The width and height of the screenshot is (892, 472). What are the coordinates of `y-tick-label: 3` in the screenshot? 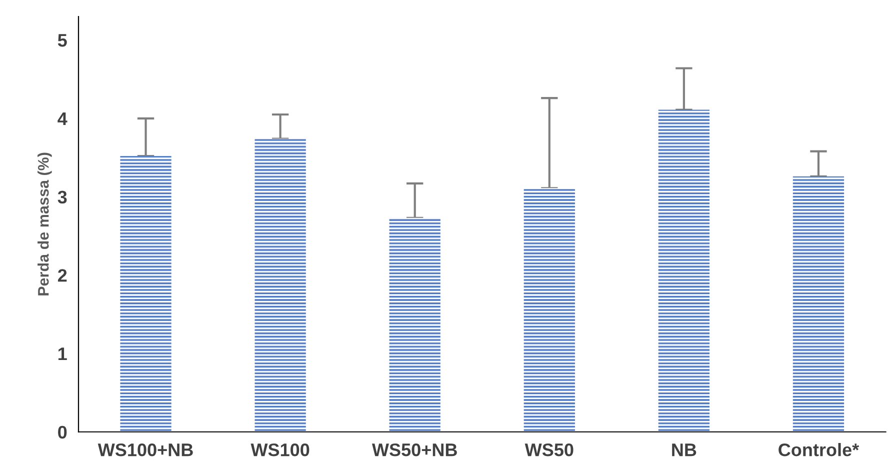 It's located at (62, 197).